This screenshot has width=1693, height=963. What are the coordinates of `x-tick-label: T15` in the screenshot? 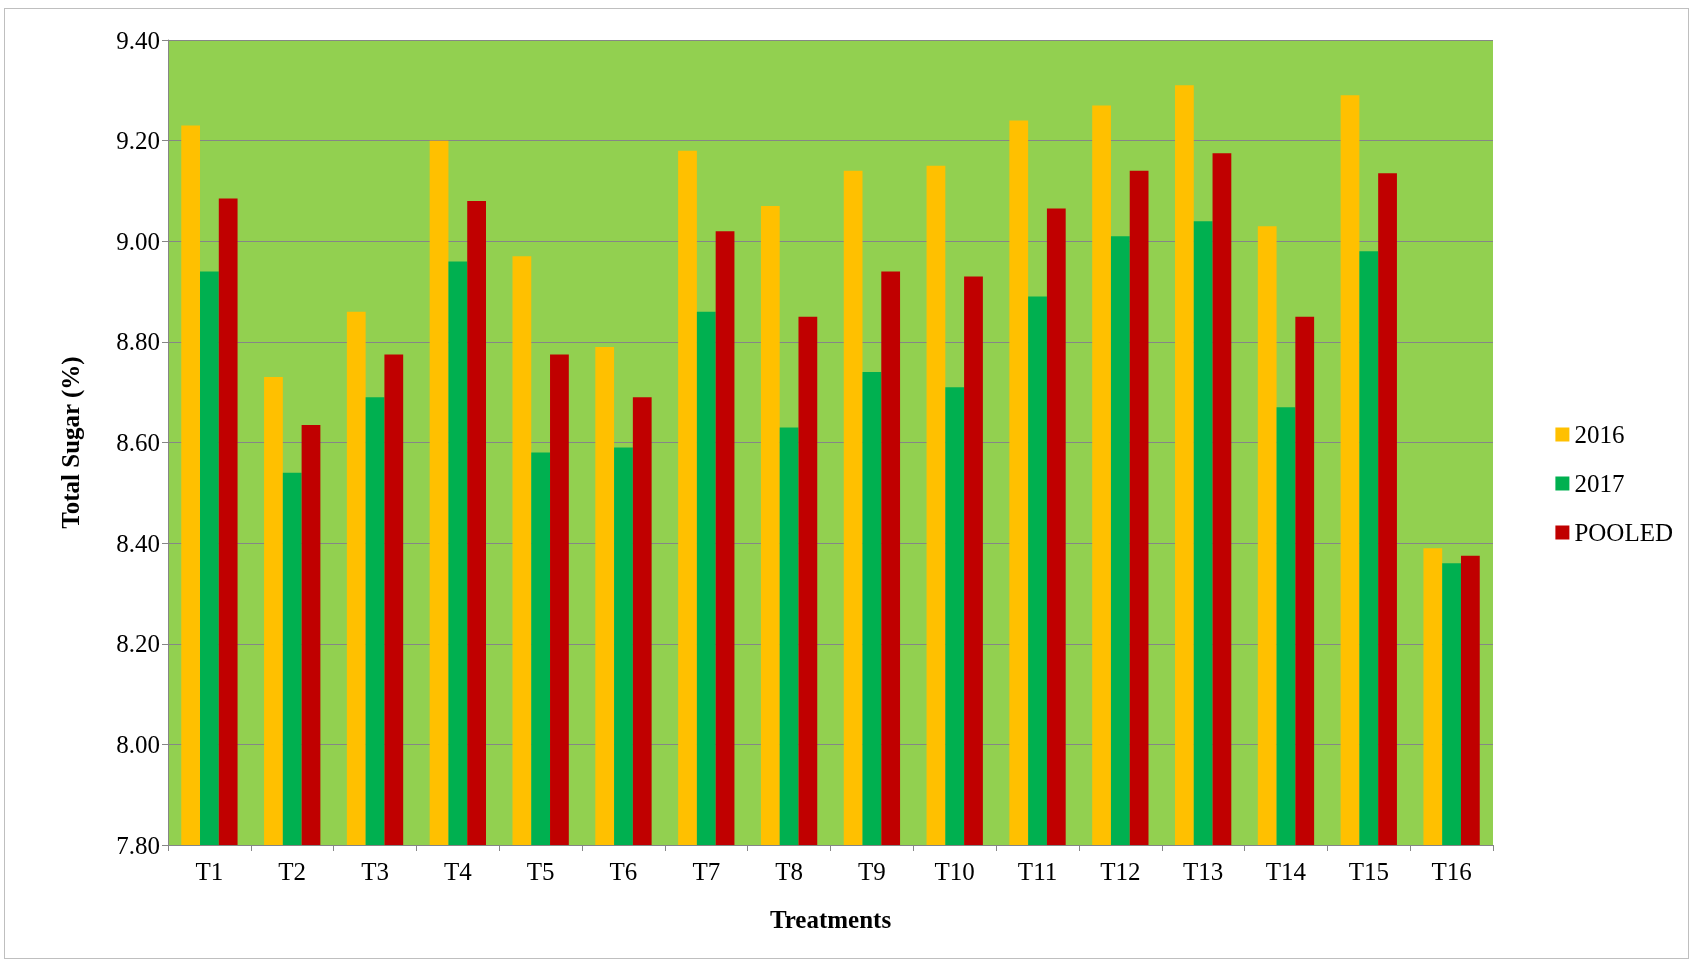 It's located at (1368, 871).